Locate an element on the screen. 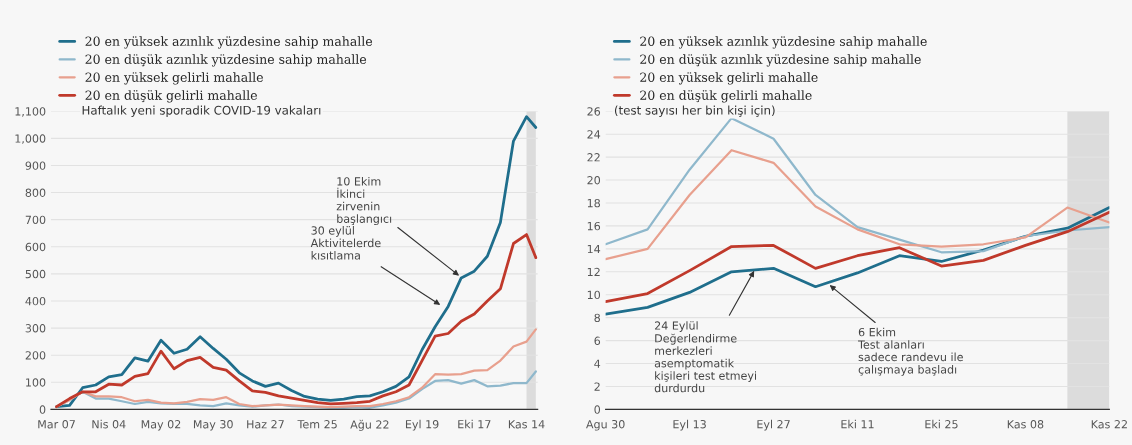  y-tick-label: 20 is located at coordinates (594, 180).